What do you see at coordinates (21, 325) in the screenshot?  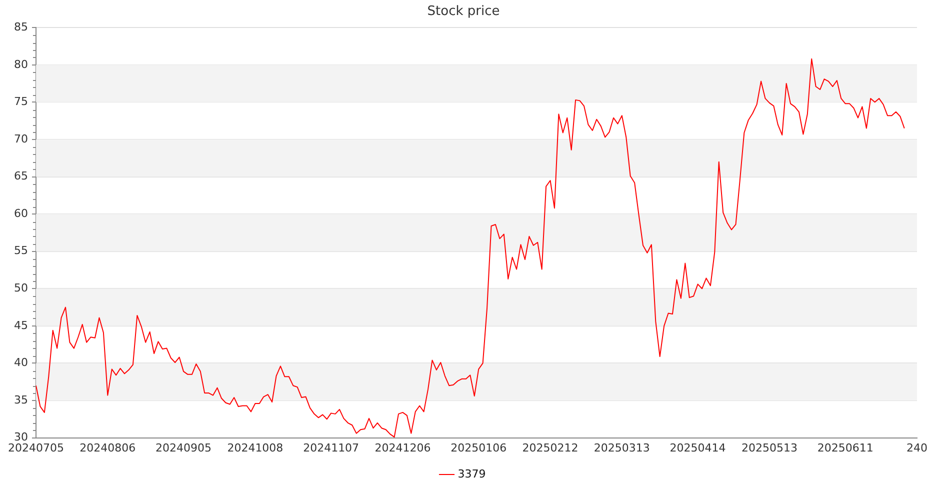 I see `y-tick-label: 45` at bounding box center [21, 325].